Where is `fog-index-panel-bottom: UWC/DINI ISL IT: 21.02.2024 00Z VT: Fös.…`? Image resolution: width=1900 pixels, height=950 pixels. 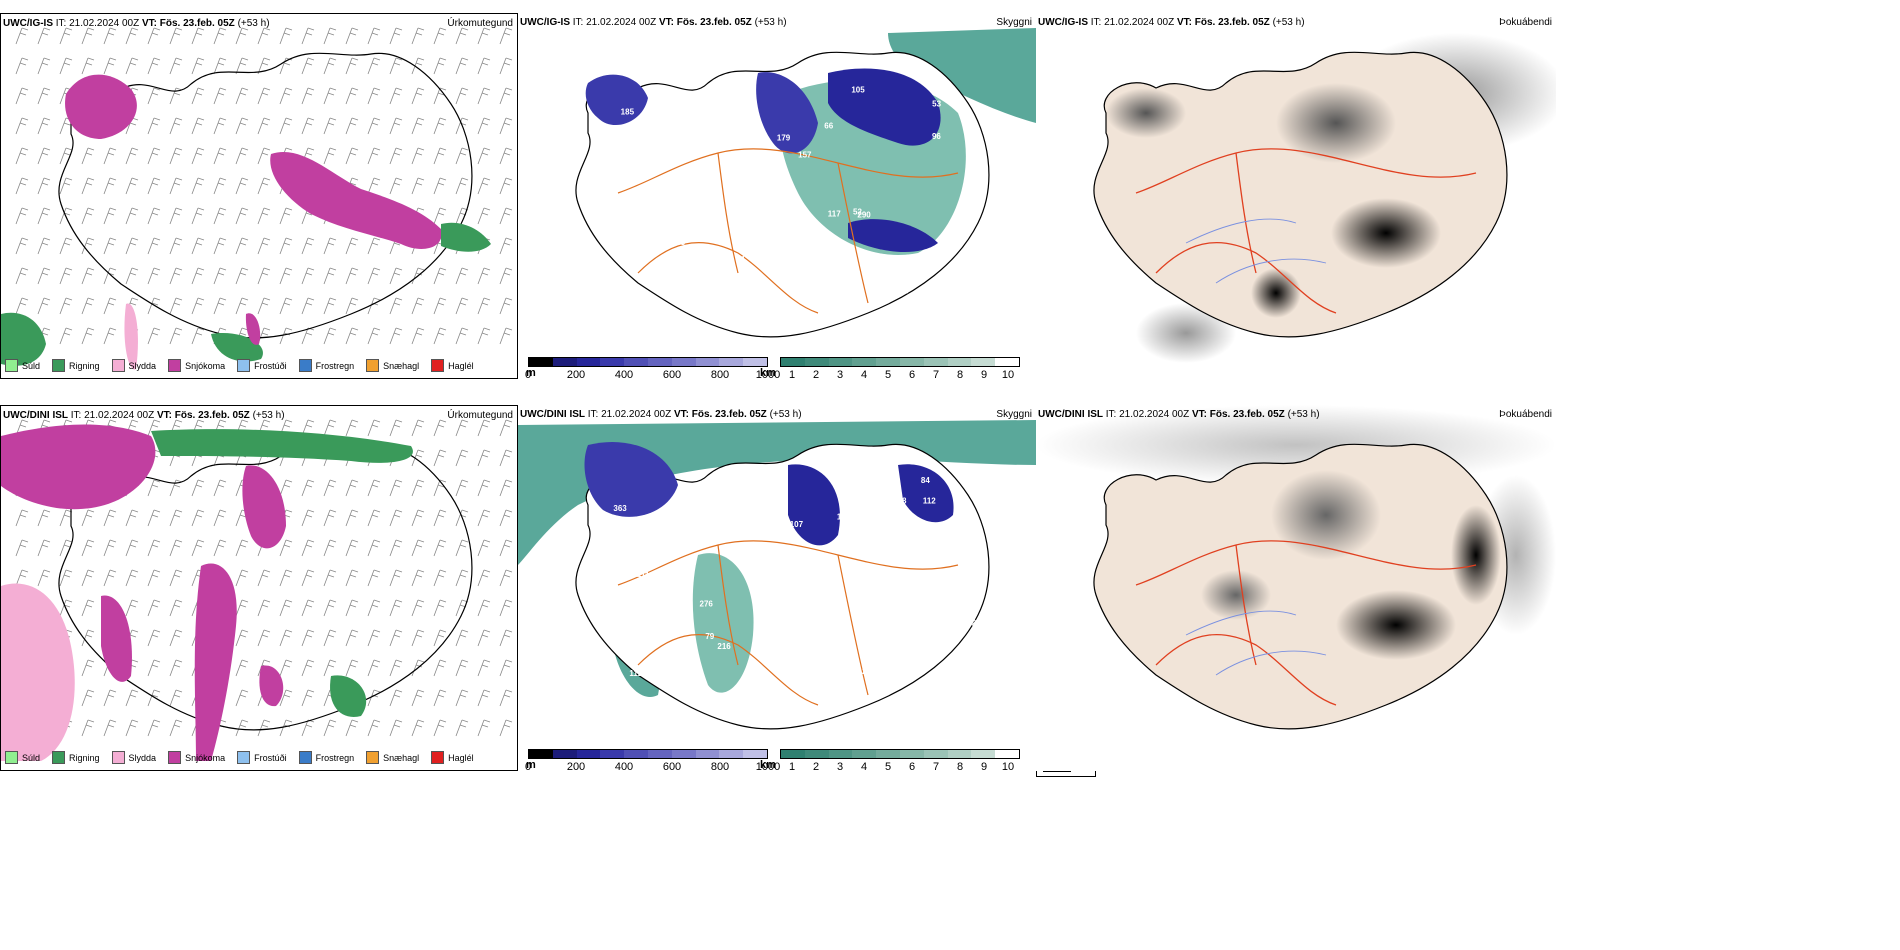
fog-index-panel-bottom: UWC/DINI ISL IT: 21.02.2024 00Z VT: Fös.… is located at coordinates (1296, 588).